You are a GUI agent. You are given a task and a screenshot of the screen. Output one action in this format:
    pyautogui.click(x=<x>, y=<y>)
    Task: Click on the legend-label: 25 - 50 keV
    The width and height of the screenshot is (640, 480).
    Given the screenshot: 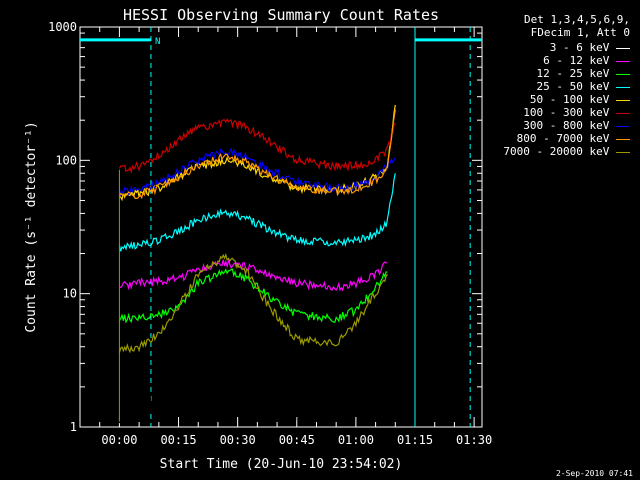 What is the action you would take?
    pyautogui.click(x=576, y=86)
    